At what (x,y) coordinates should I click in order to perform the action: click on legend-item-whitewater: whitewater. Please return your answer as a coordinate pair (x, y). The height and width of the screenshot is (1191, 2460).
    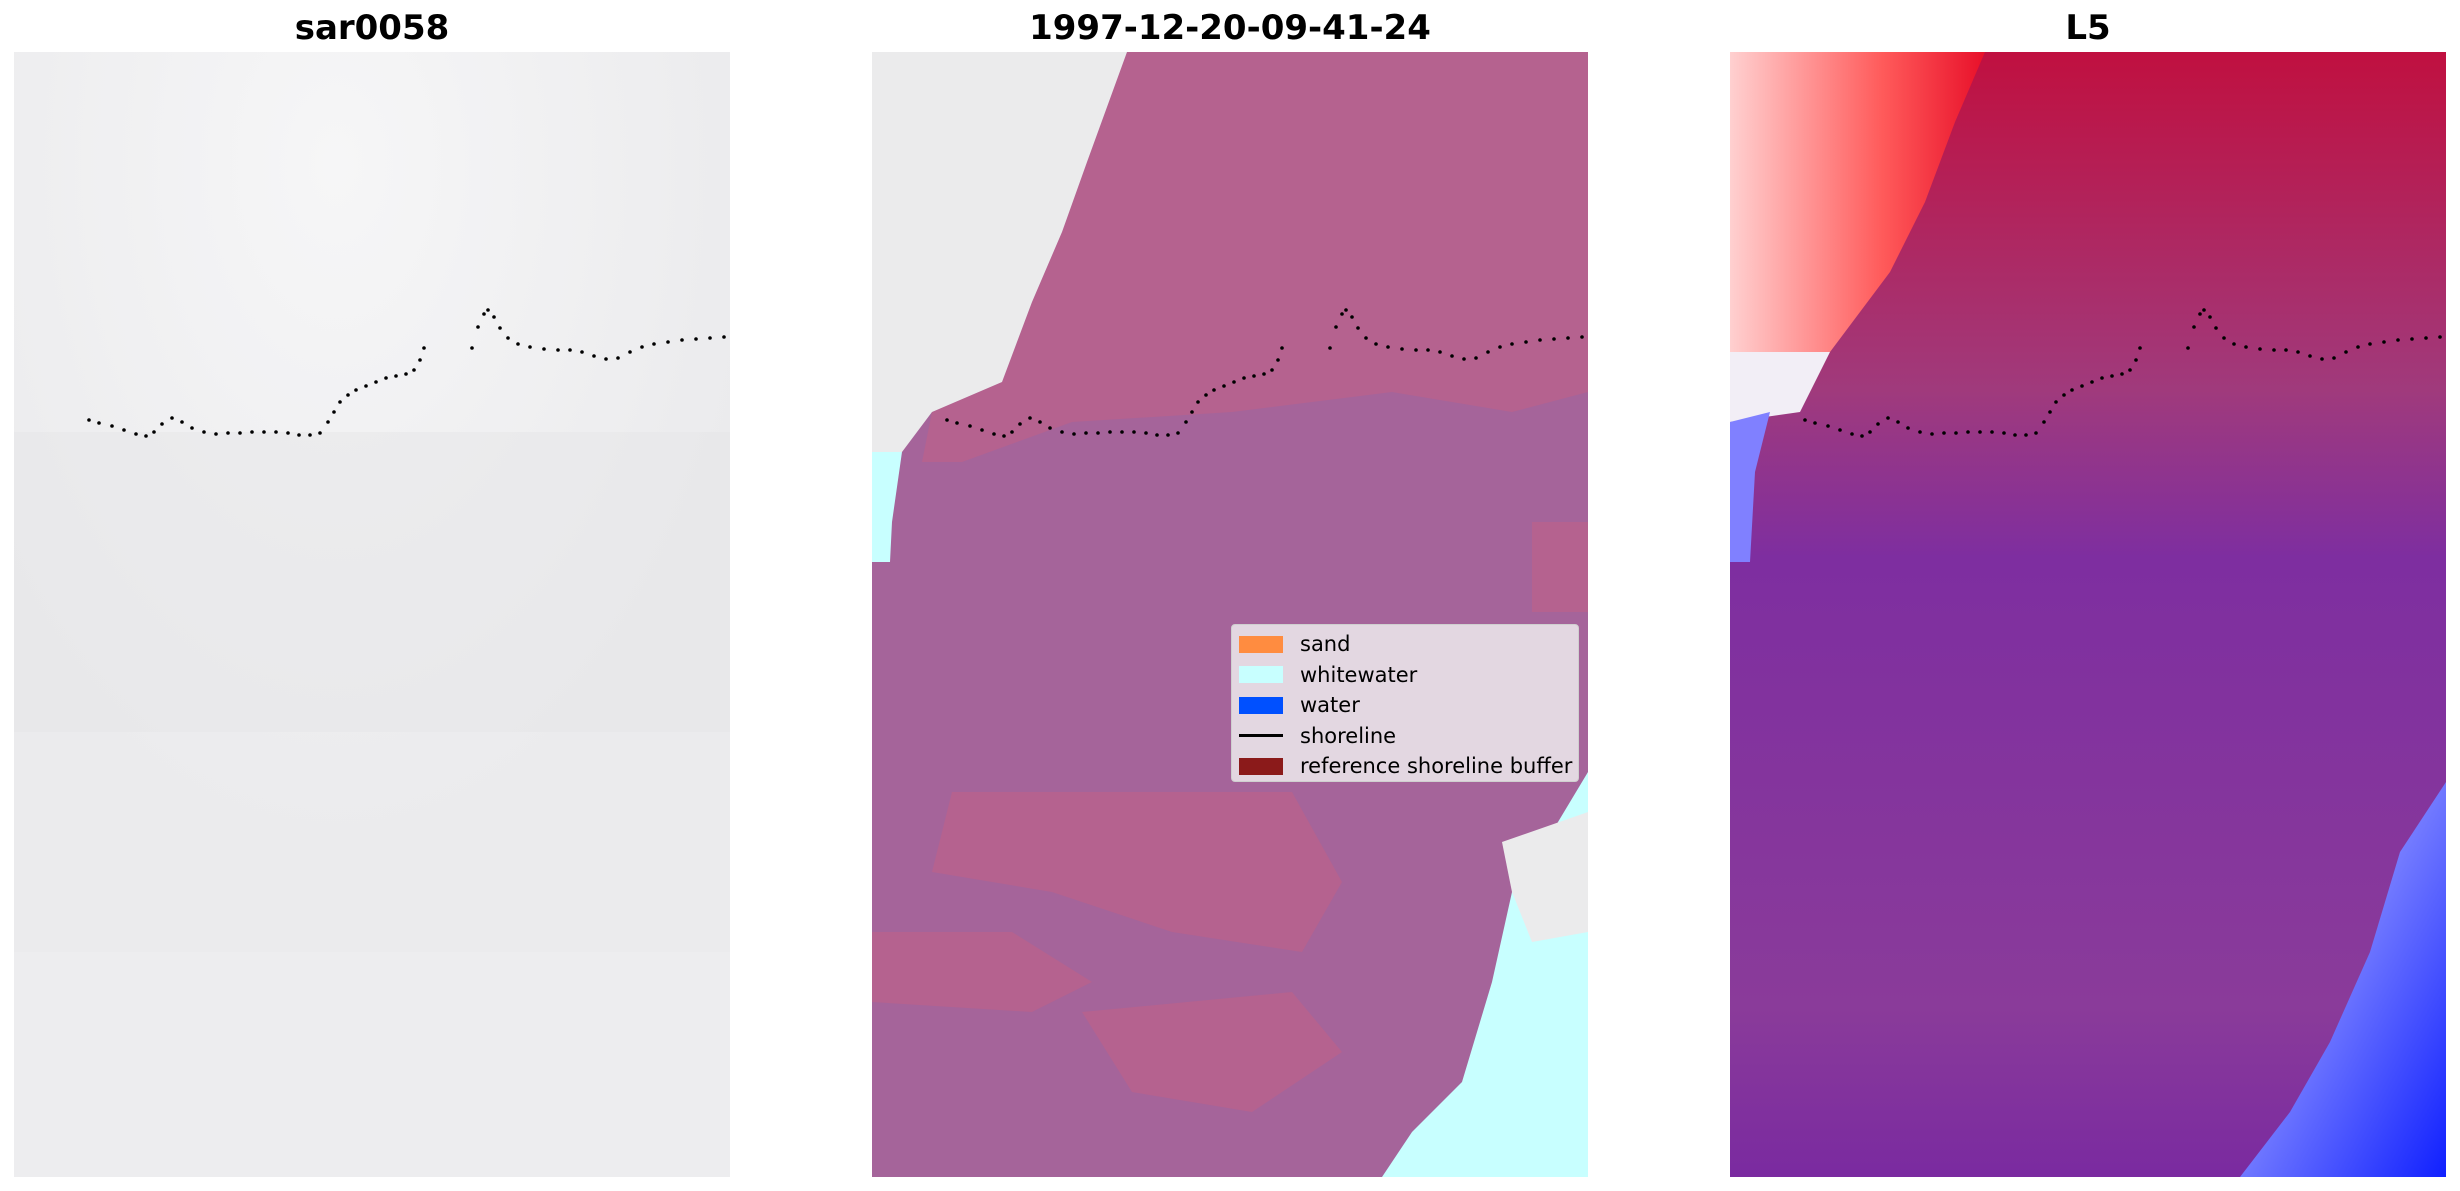
    Looking at the image, I should click on (1405, 675).